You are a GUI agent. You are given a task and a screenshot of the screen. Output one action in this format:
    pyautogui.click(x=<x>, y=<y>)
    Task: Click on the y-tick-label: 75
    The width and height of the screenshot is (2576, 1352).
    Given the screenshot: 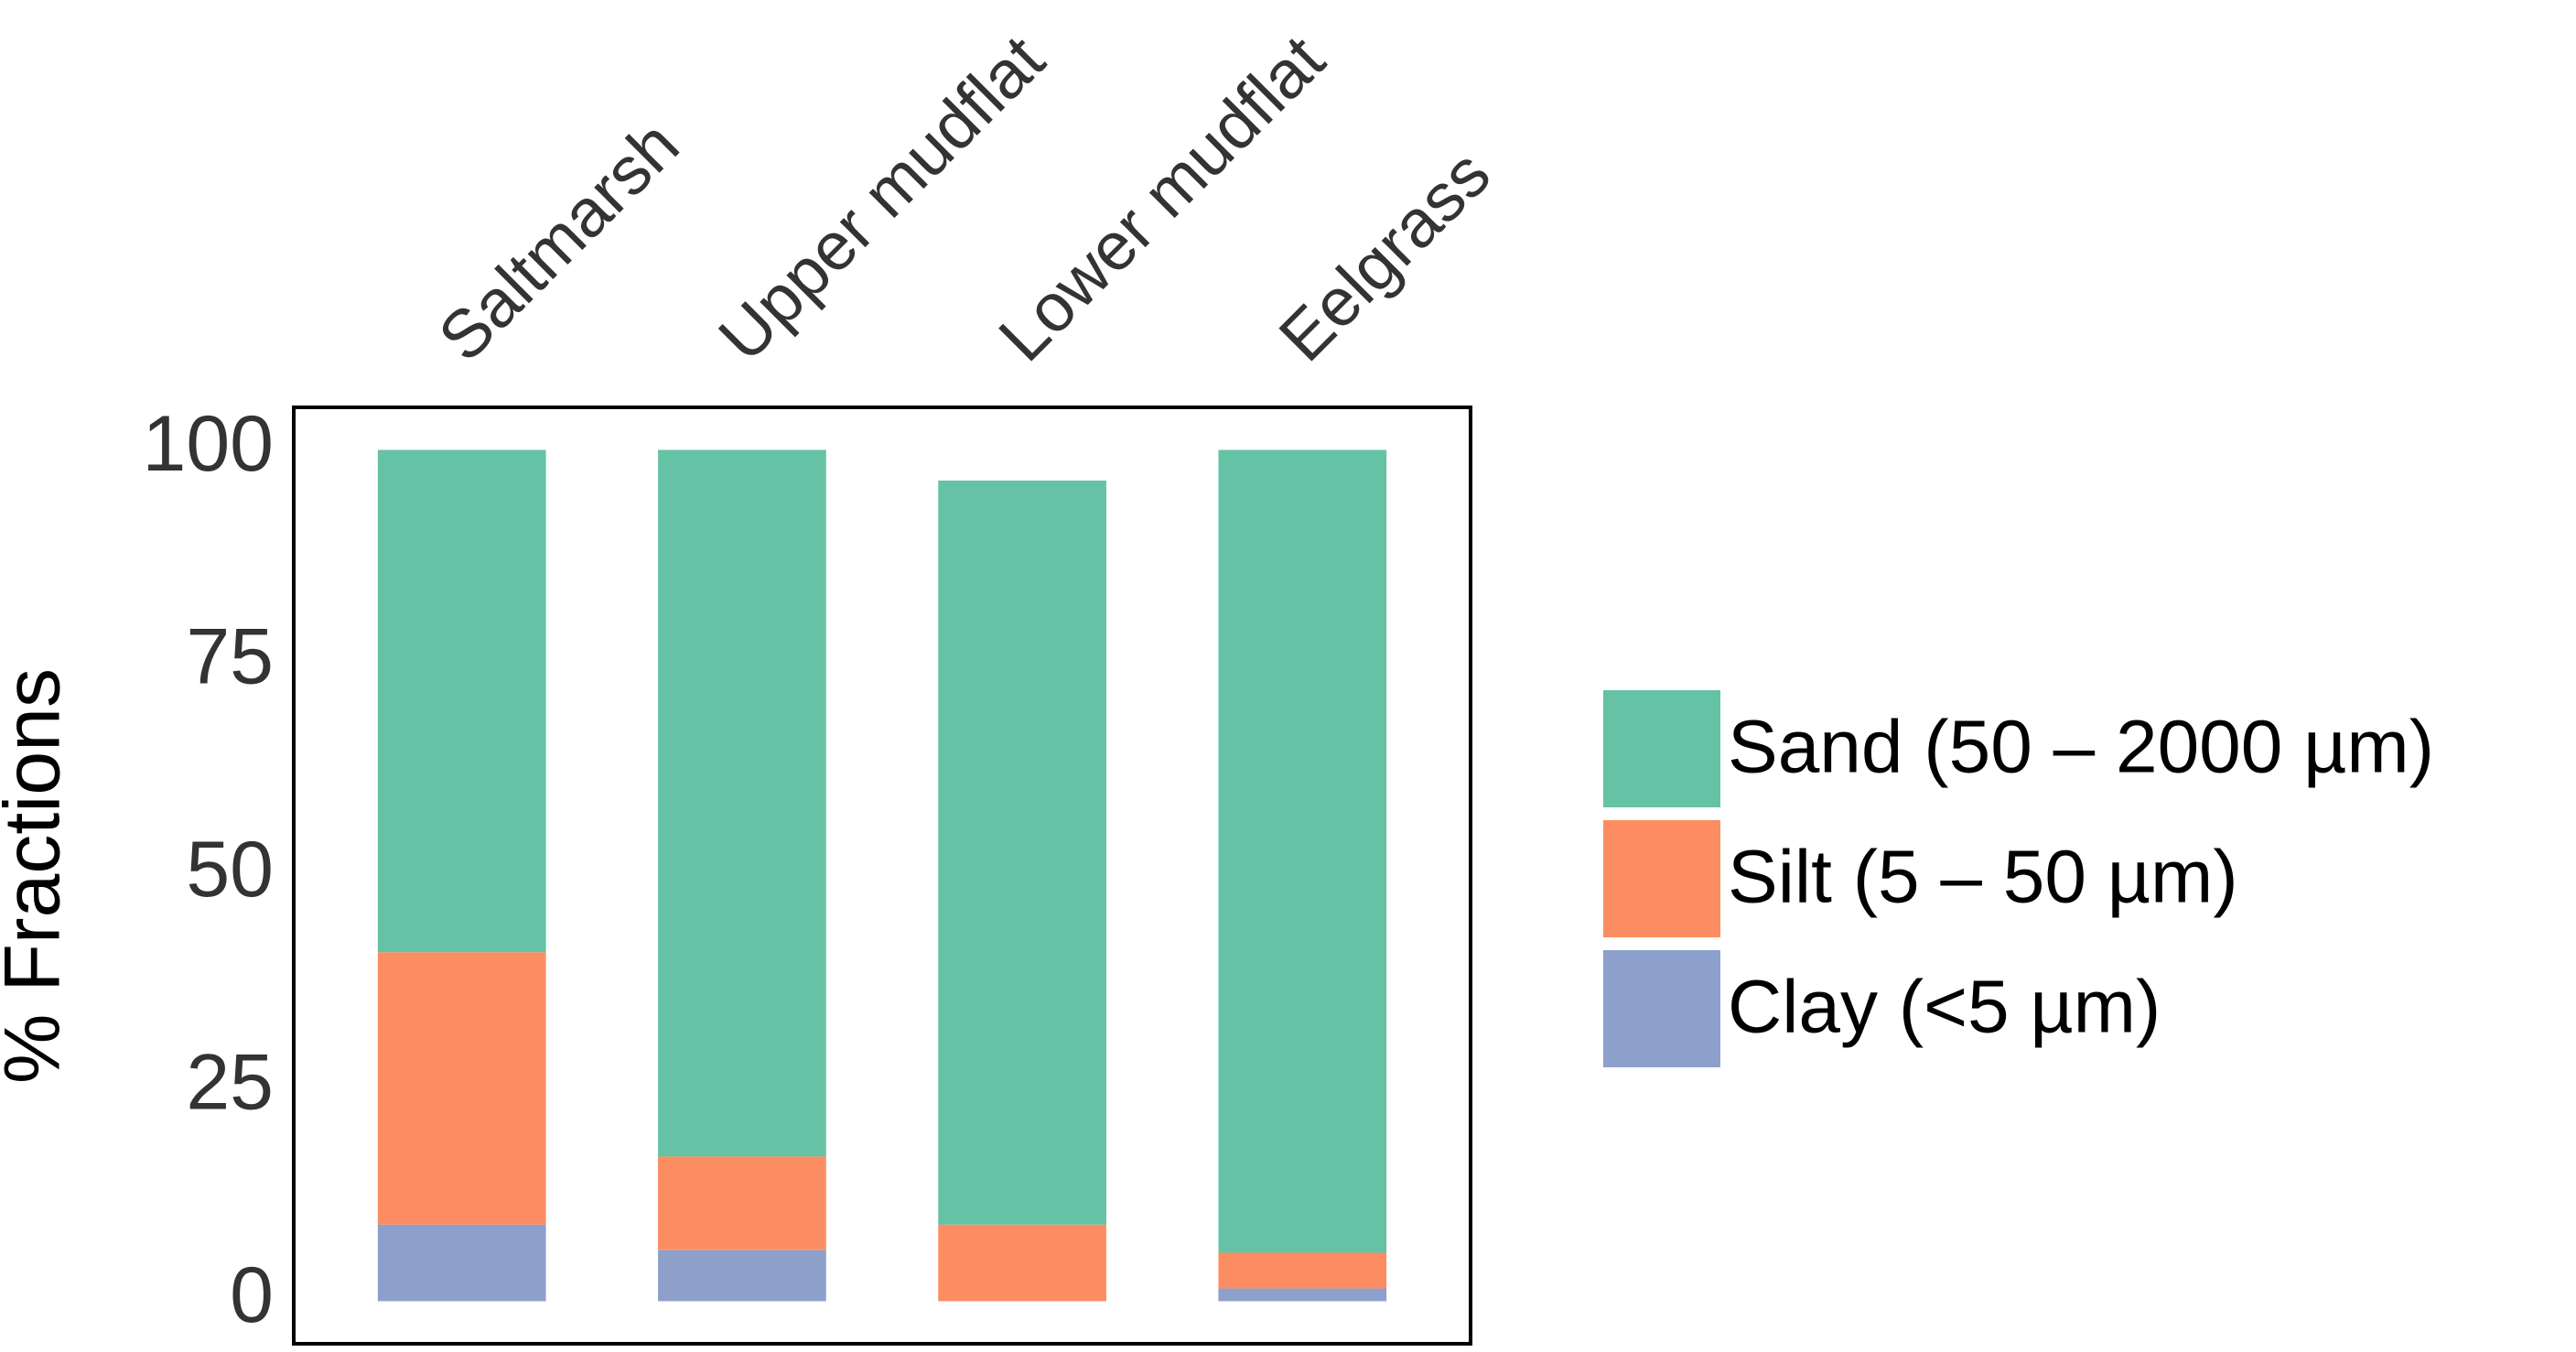 What is the action you would take?
    pyautogui.click(x=230, y=657)
    